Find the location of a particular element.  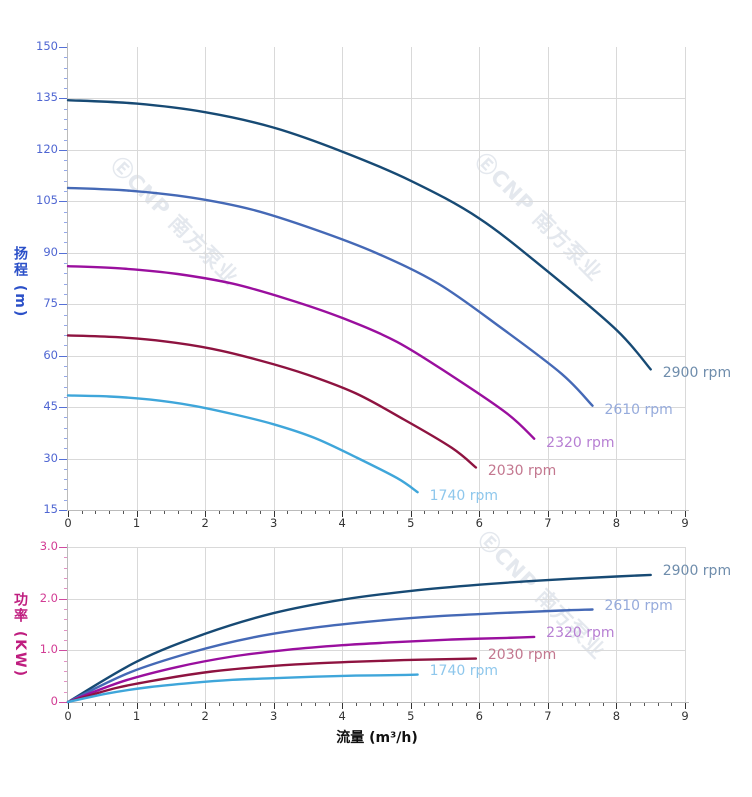

rpm-label-2900-rpm-power: 2900 rpm is located at coordinates (697, 570).